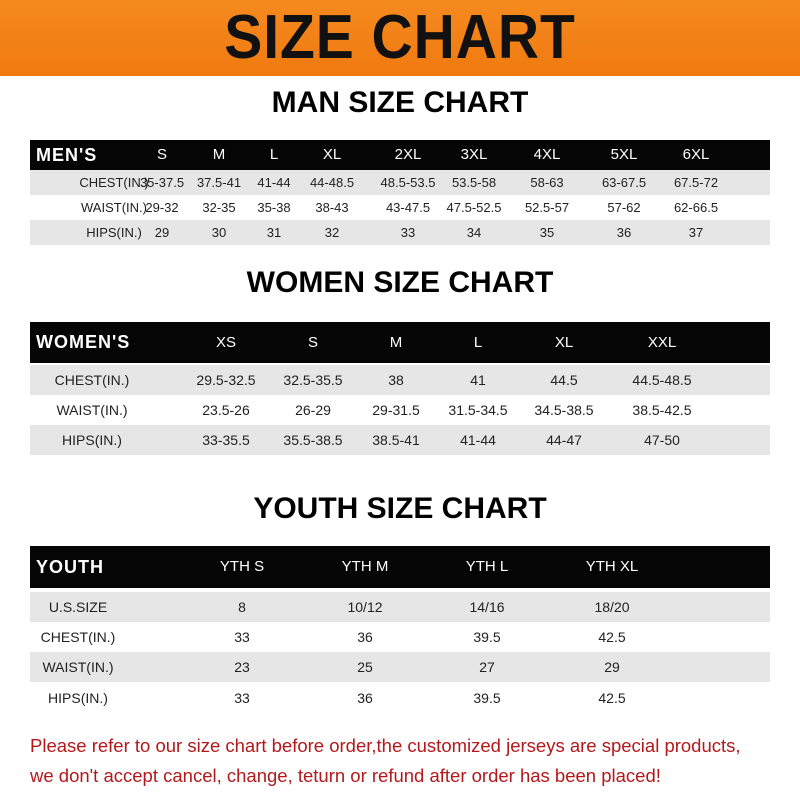 The image size is (800, 800). I want to click on table-cell: 26-29, so click(313, 410).